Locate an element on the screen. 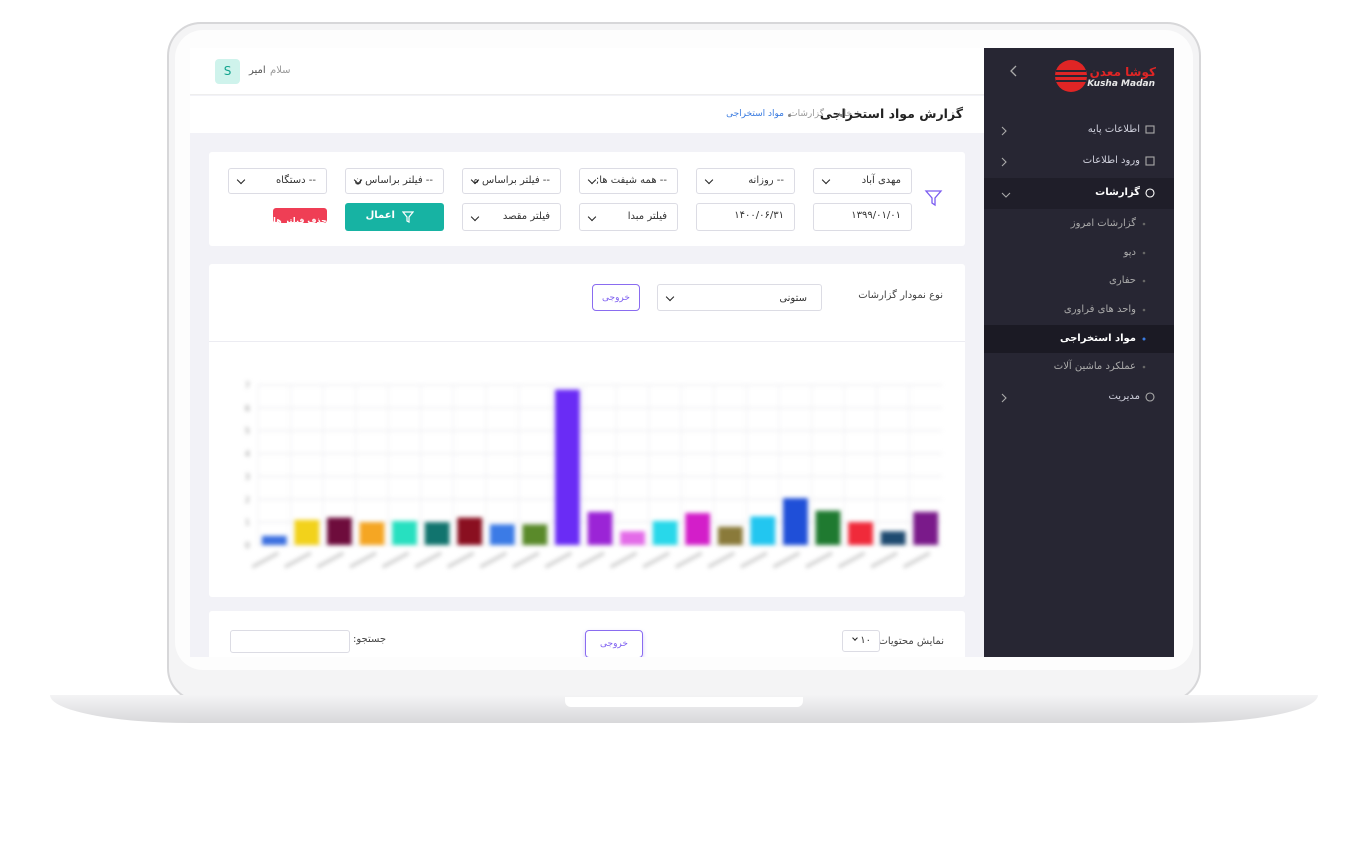 The width and height of the screenshot is (1366, 852). select-text: -- فیلتر براساس ه is located at coordinates (511, 180).